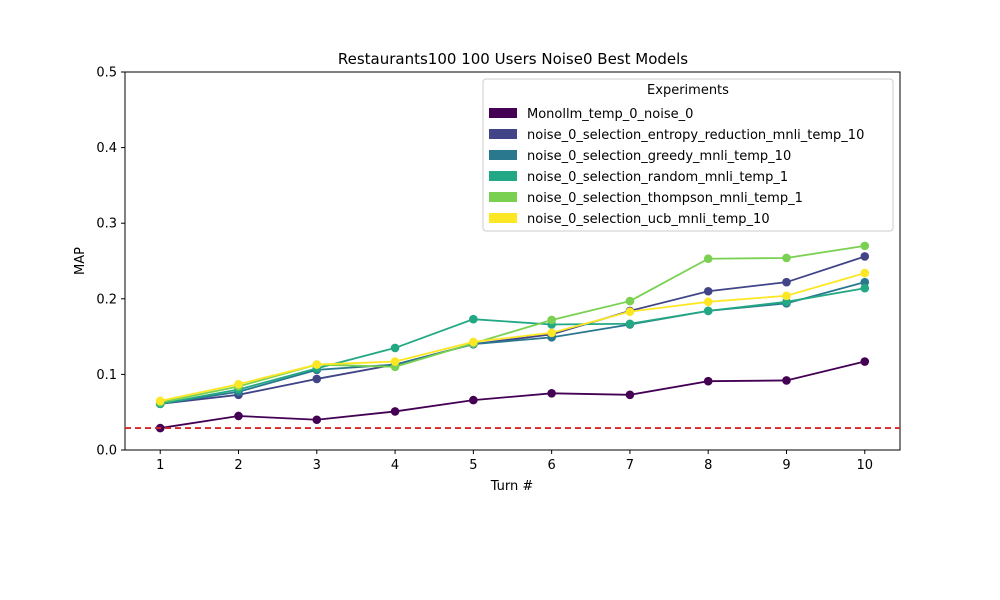 The image size is (1000, 600). I want to click on x-tick-label: 1, so click(160, 465).